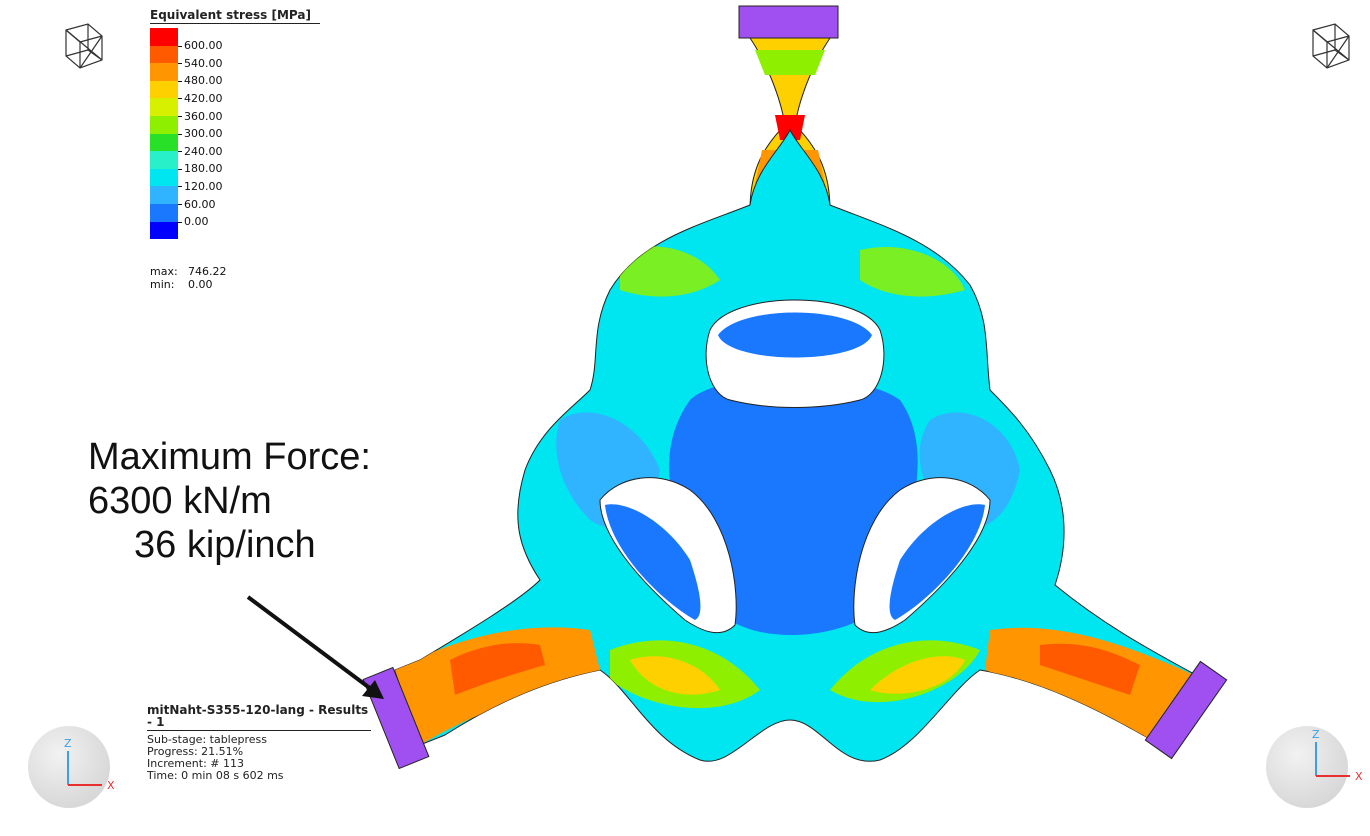 The height and width of the screenshot is (836, 1370). I want to click on legend-tick-label: 60.00, so click(197, 204).